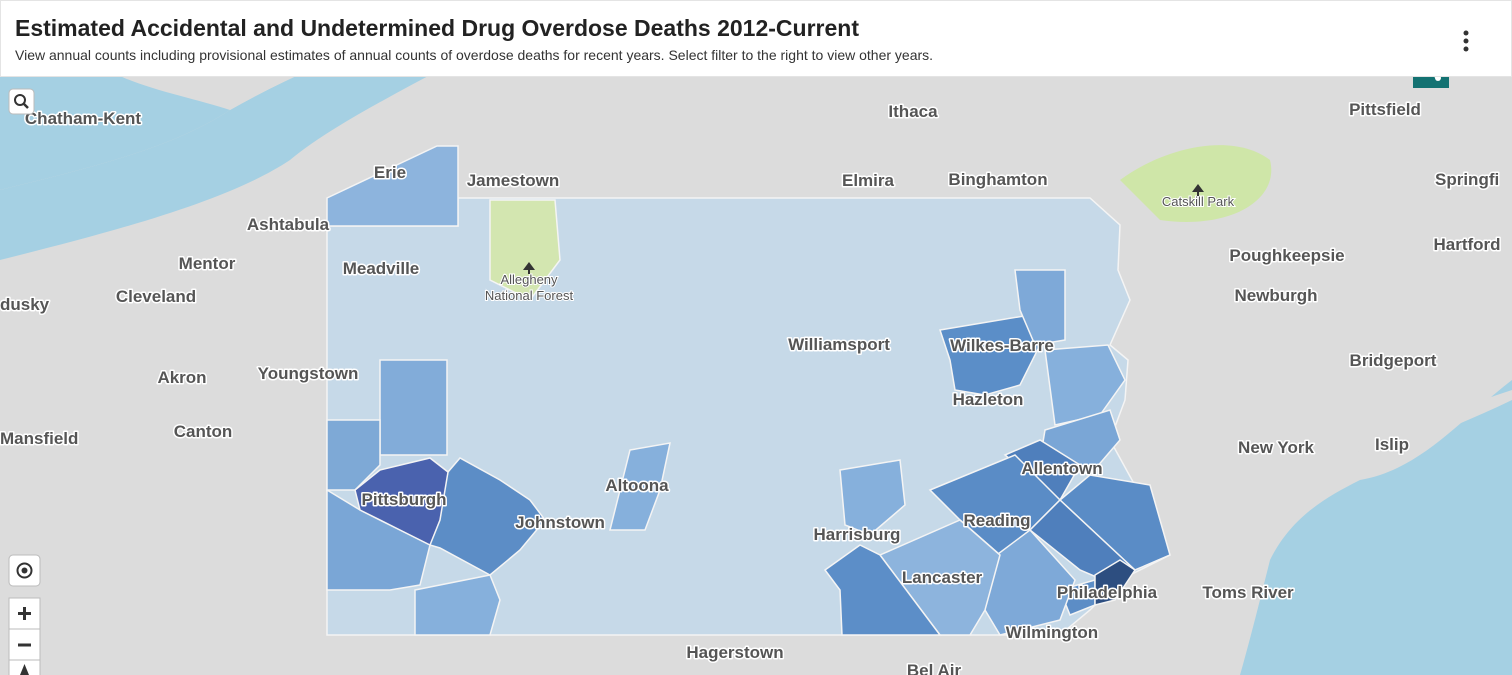  What do you see at coordinates (1392, 444) in the screenshot?
I see `place-label: Islip` at bounding box center [1392, 444].